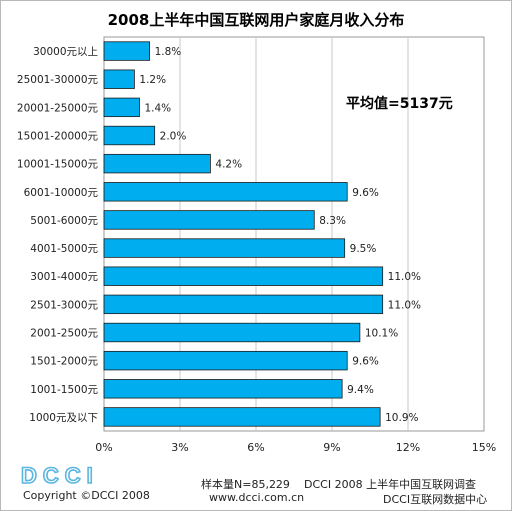  Describe the element at coordinates (435, 499) in the screenshot. I see `organization-text: DCCI互联网数据中心` at that location.